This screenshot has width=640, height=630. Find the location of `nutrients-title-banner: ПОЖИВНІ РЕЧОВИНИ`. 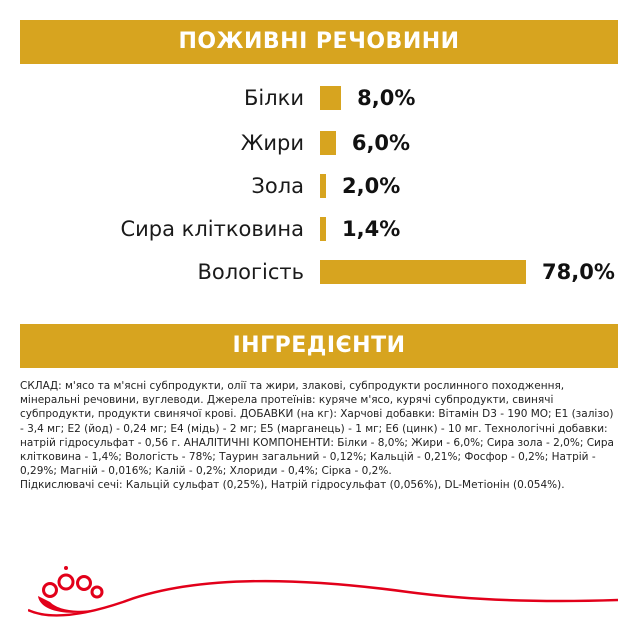

nutrients-title-banner: ПОЖИВНІ РЕЧОВИНИ is located at coordinates (319, 42).